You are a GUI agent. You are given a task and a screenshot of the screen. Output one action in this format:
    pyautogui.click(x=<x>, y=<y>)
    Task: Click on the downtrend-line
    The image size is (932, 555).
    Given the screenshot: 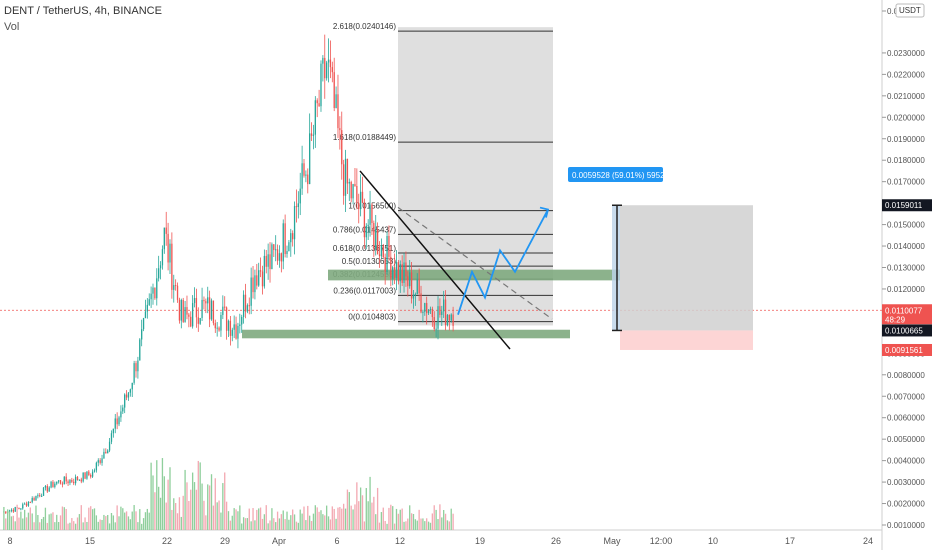 What is the action you would take?
    pyautogui.click(x=435, y=260)
    